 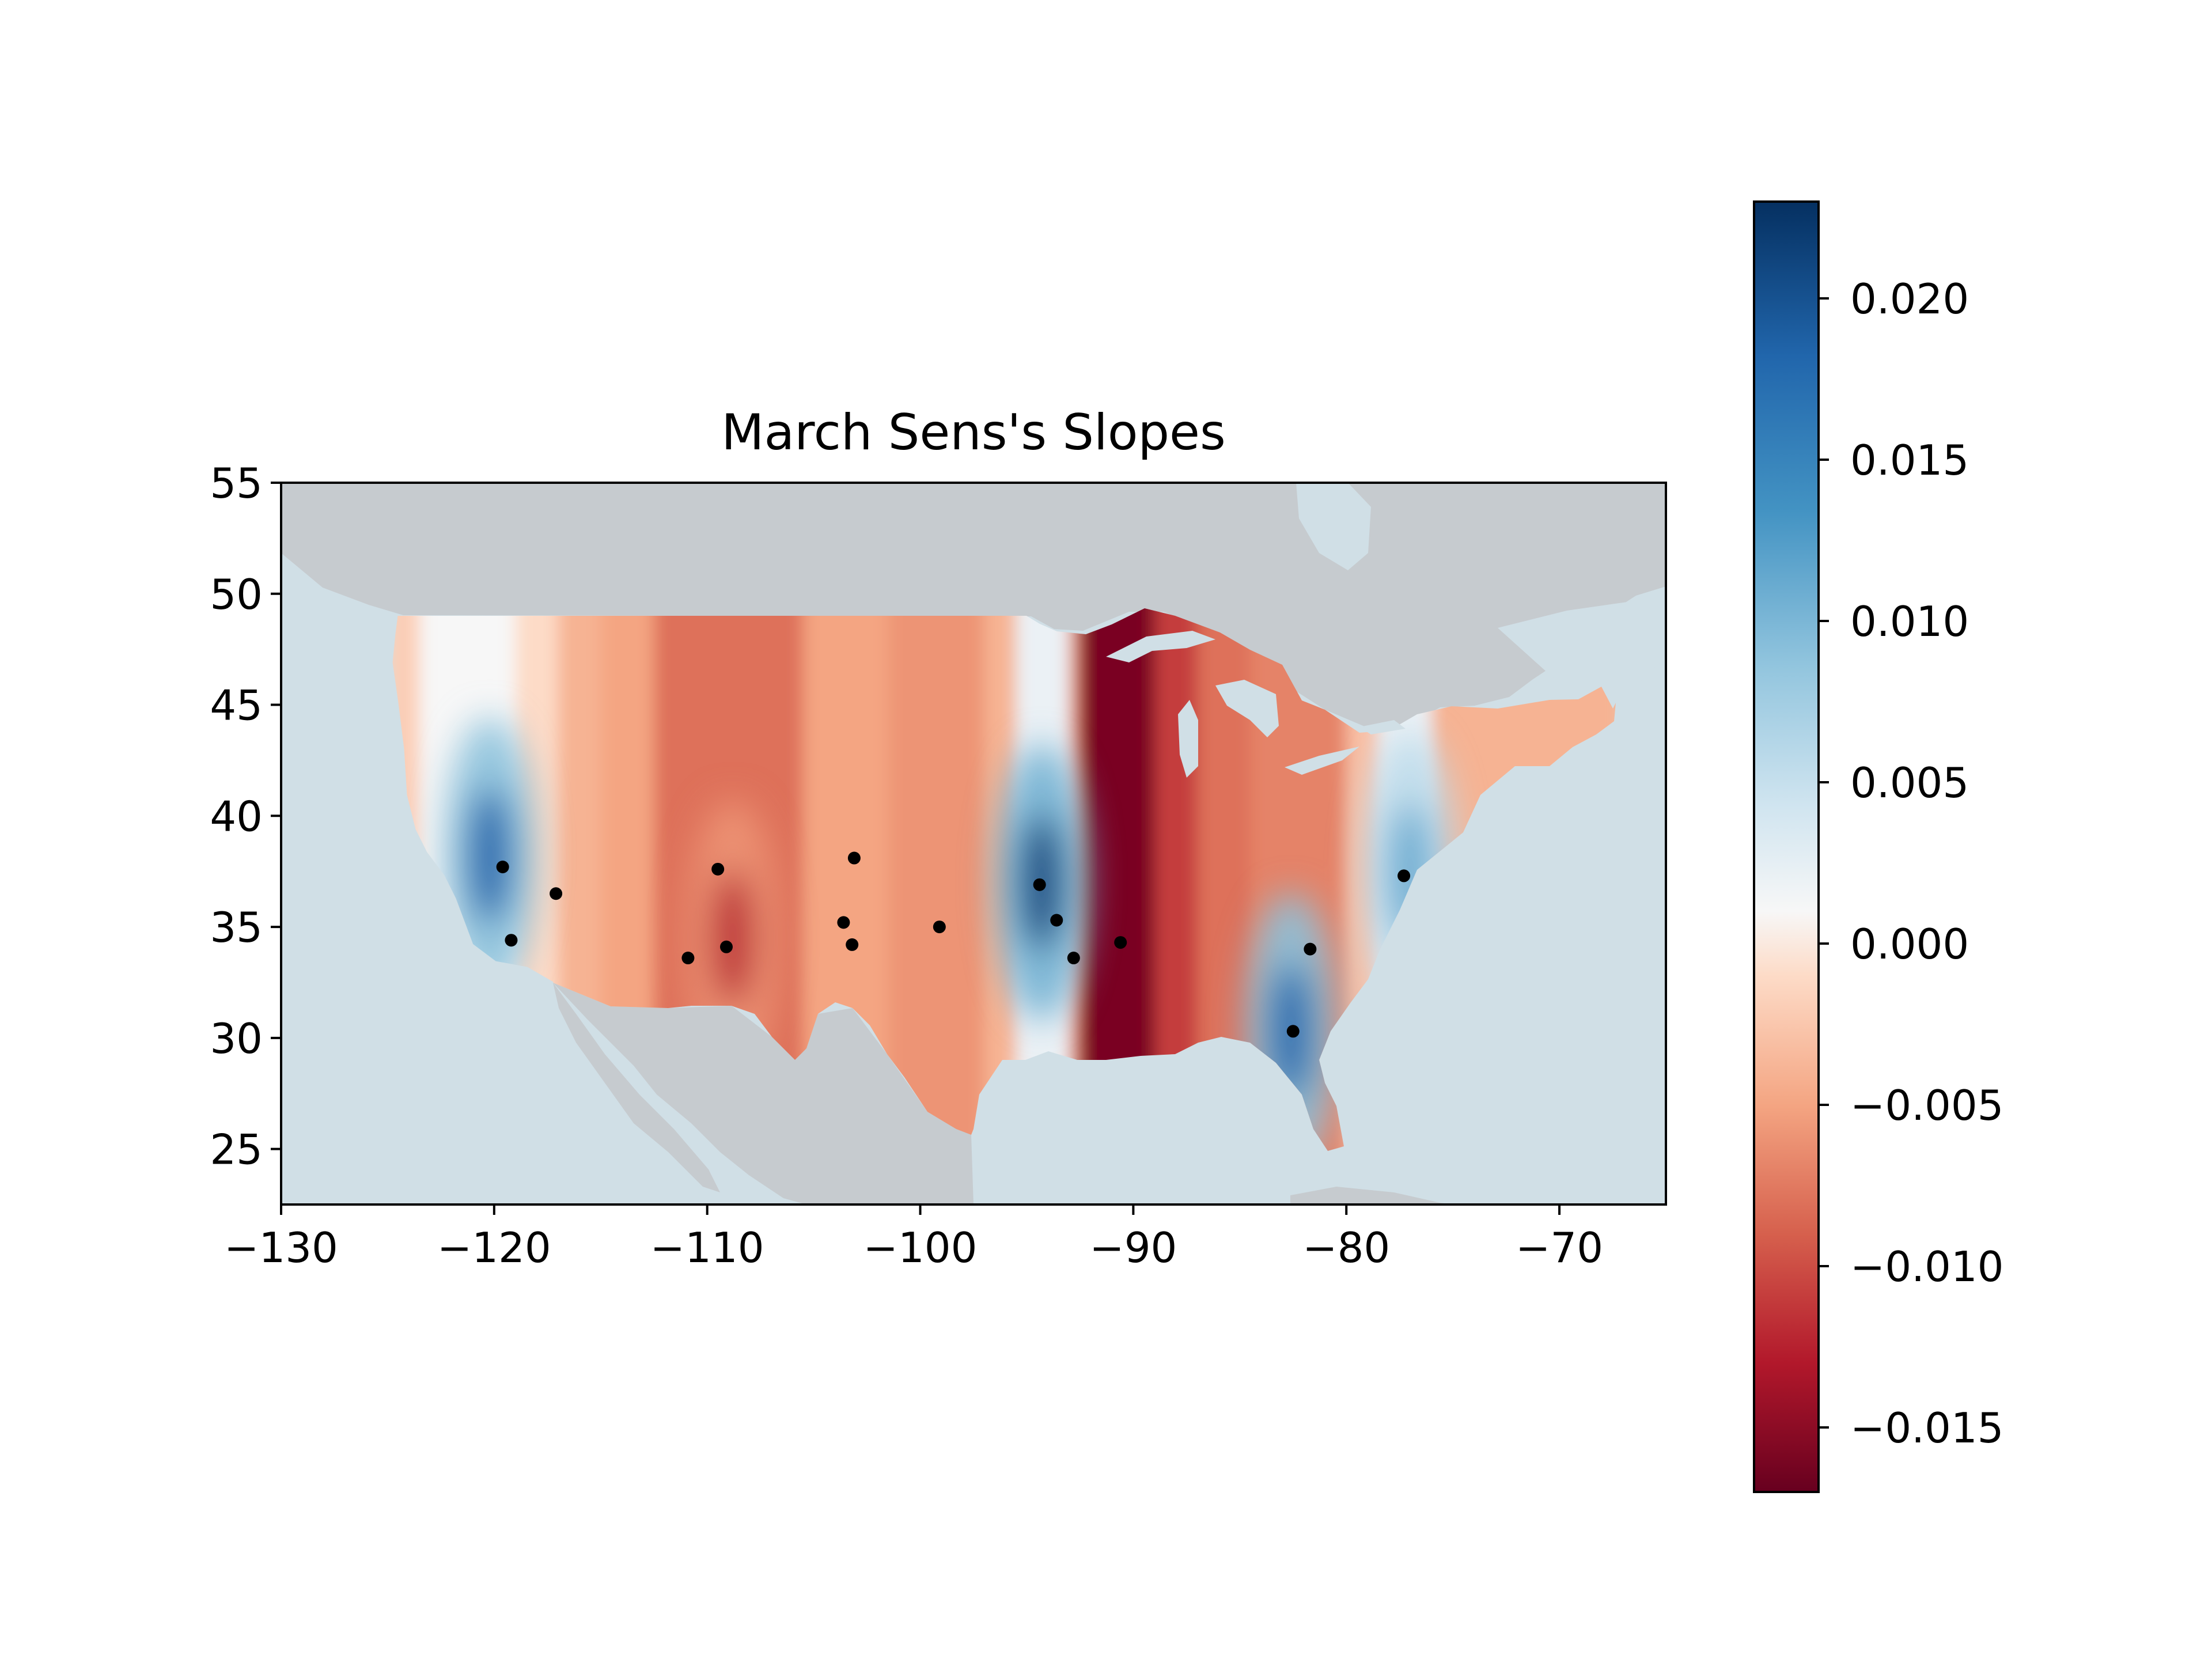 What do you see at coordinates (973, 432) in the screenshot?
I see `chart-title: March Sens's Slopes` at bounding box center [973, 432].